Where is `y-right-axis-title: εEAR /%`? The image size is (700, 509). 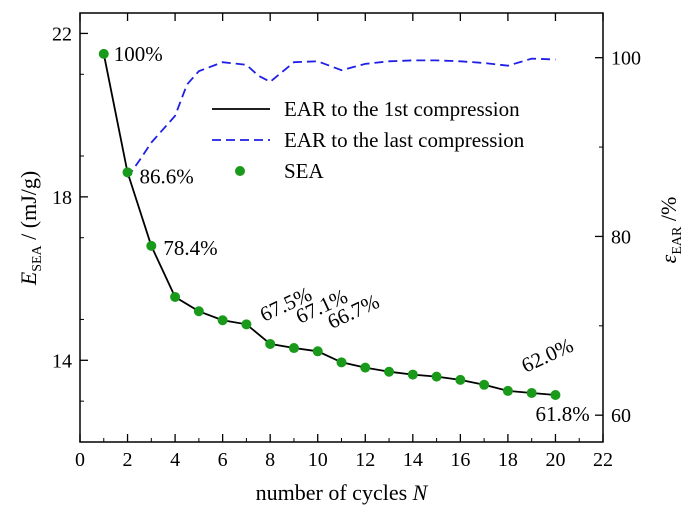
y-right-axis-title: εEAR /% is located at coordinates (670, 230).